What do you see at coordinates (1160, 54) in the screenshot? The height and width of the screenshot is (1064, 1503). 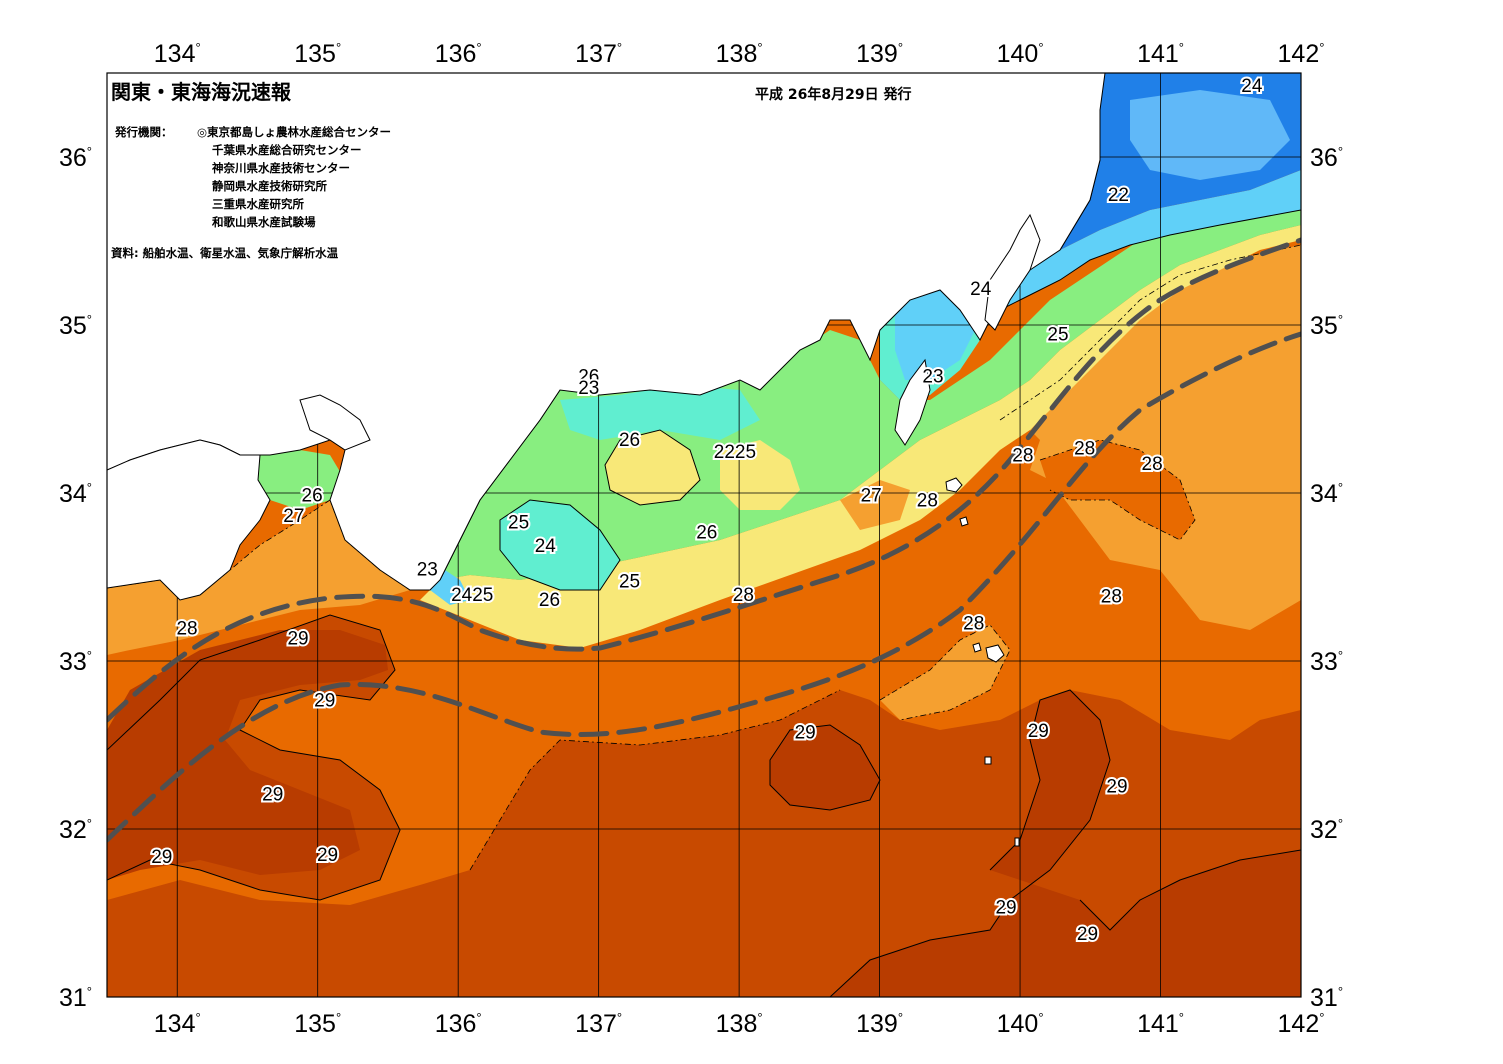 I see `longitude-label-top: 141°` at bounding box center [1160, 54].